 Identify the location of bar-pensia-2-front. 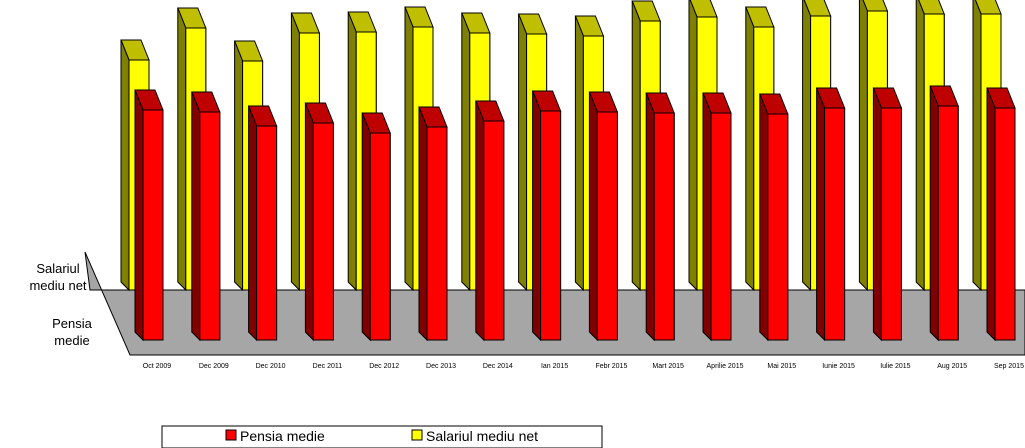
(267, 233).